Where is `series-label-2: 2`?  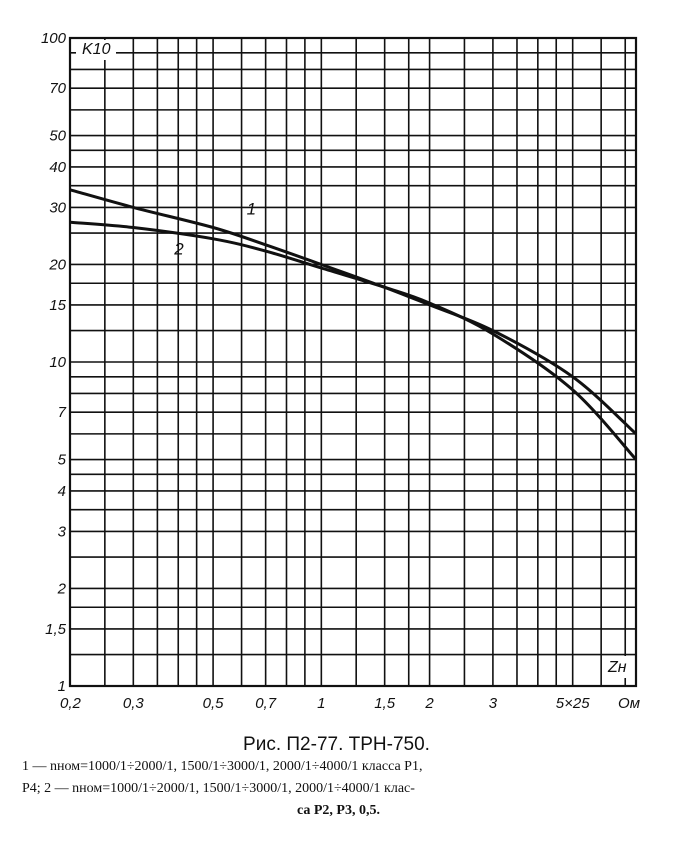 series-label-2: 2 is located at coordinates (178, 248).